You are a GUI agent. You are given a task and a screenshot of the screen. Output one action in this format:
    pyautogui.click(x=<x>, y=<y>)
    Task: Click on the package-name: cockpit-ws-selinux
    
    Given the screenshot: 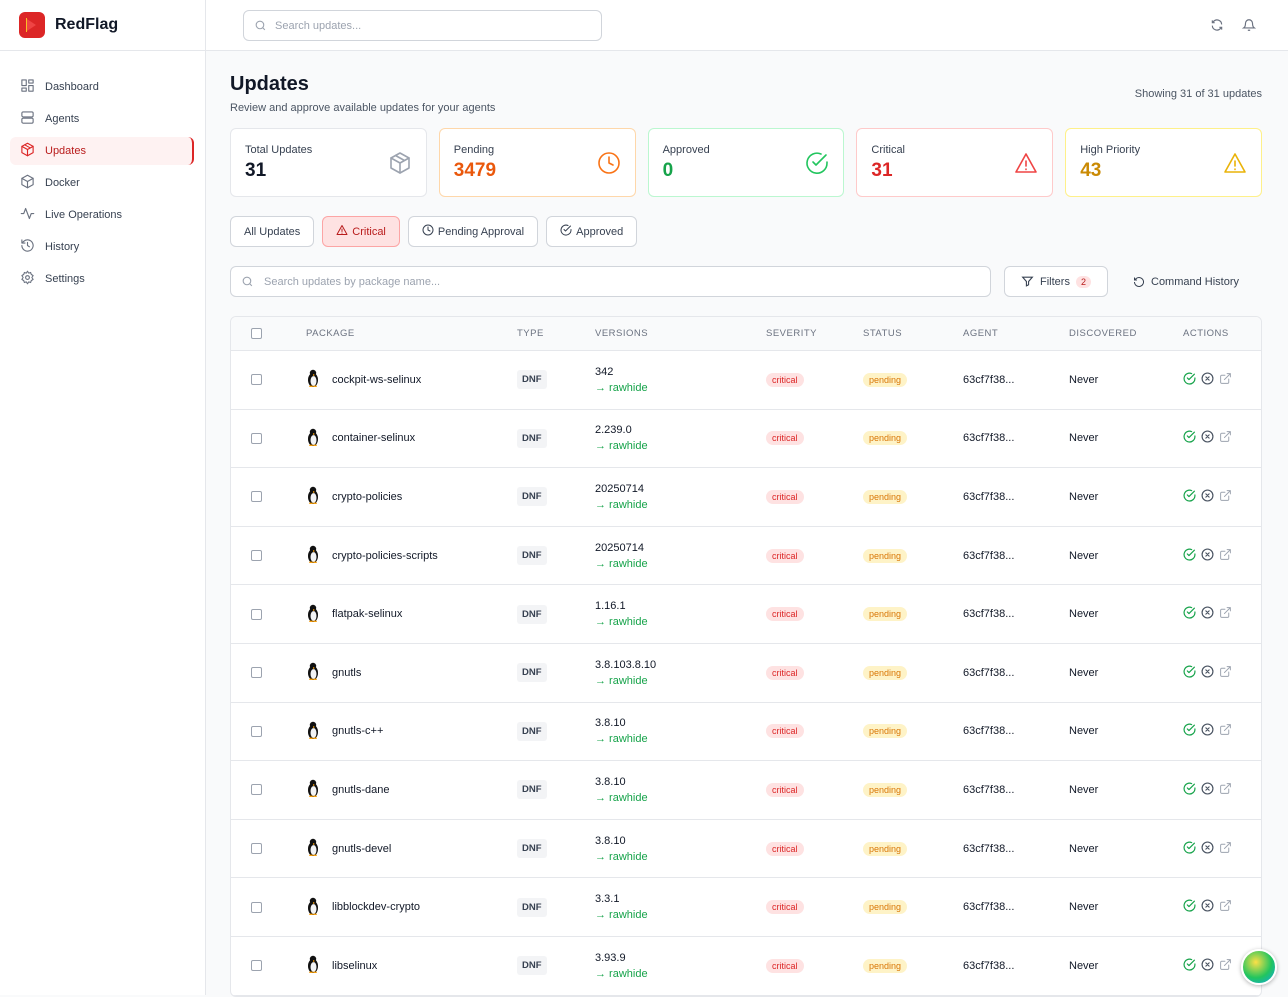 What is the action you would take?
    pyautogui.click(x=377, y=379)
    